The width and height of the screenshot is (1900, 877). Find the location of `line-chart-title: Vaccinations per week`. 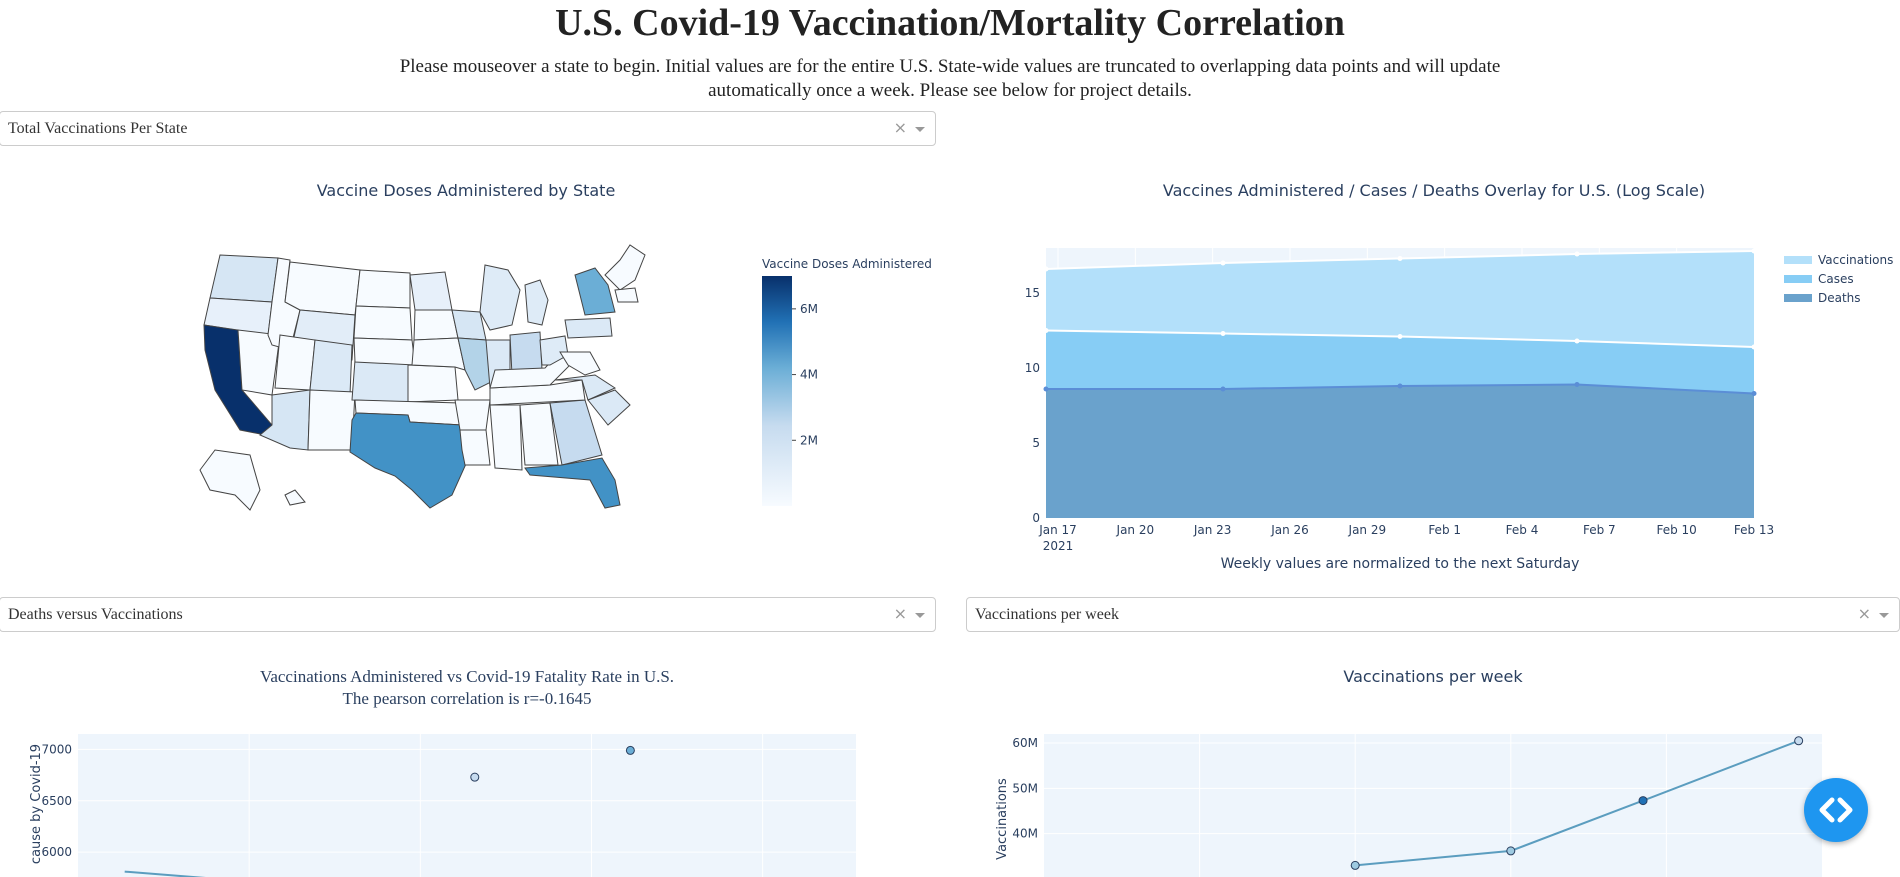

line-chart-title: Vaccinations per week is located at coordinates (1433, 676).